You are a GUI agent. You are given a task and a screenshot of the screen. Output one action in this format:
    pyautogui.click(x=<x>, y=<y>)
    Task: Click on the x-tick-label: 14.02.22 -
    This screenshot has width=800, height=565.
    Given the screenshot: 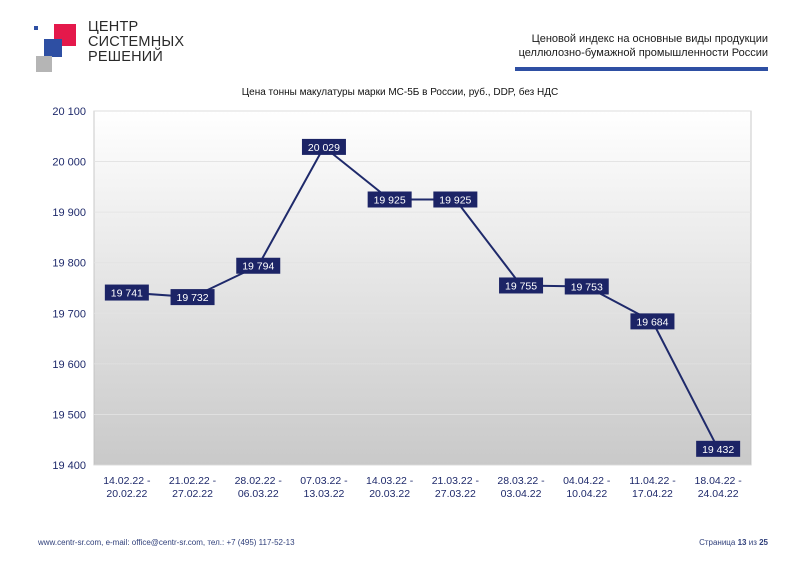 What is the action you would take?
    pyautogui.click(x=127, y=481)
    